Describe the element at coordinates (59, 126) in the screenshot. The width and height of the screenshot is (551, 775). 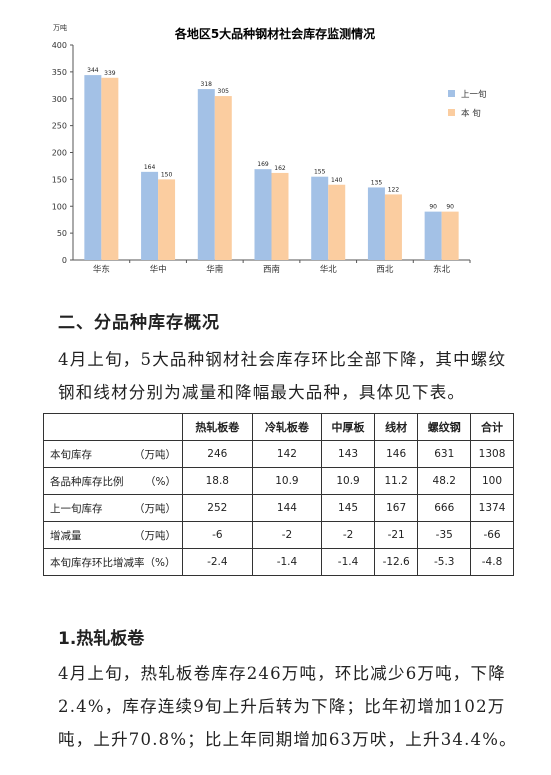
I see `y-tick-label: 250` at that location.